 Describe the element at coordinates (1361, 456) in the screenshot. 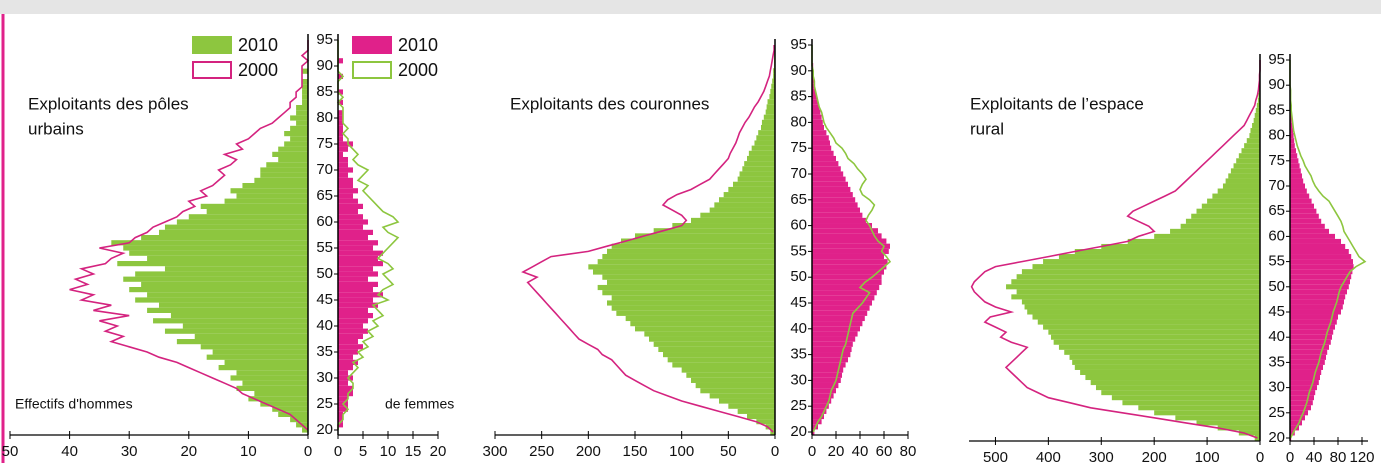

I see `x2-tick-label: 120` at that location.